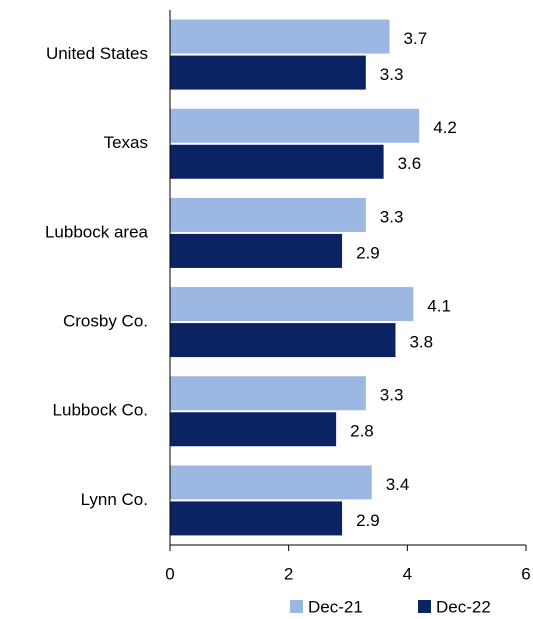  What do you see at coordinates (439, 306) in the screenshot?
I see `data-label: 4.1` at bounding box center [439, 306].